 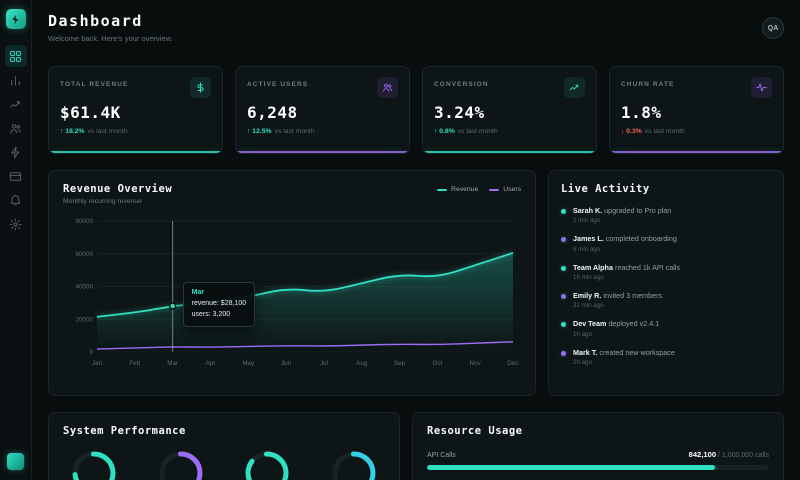 I want to click on activity-actor: Team Alpha, so click(x=593, y=267).